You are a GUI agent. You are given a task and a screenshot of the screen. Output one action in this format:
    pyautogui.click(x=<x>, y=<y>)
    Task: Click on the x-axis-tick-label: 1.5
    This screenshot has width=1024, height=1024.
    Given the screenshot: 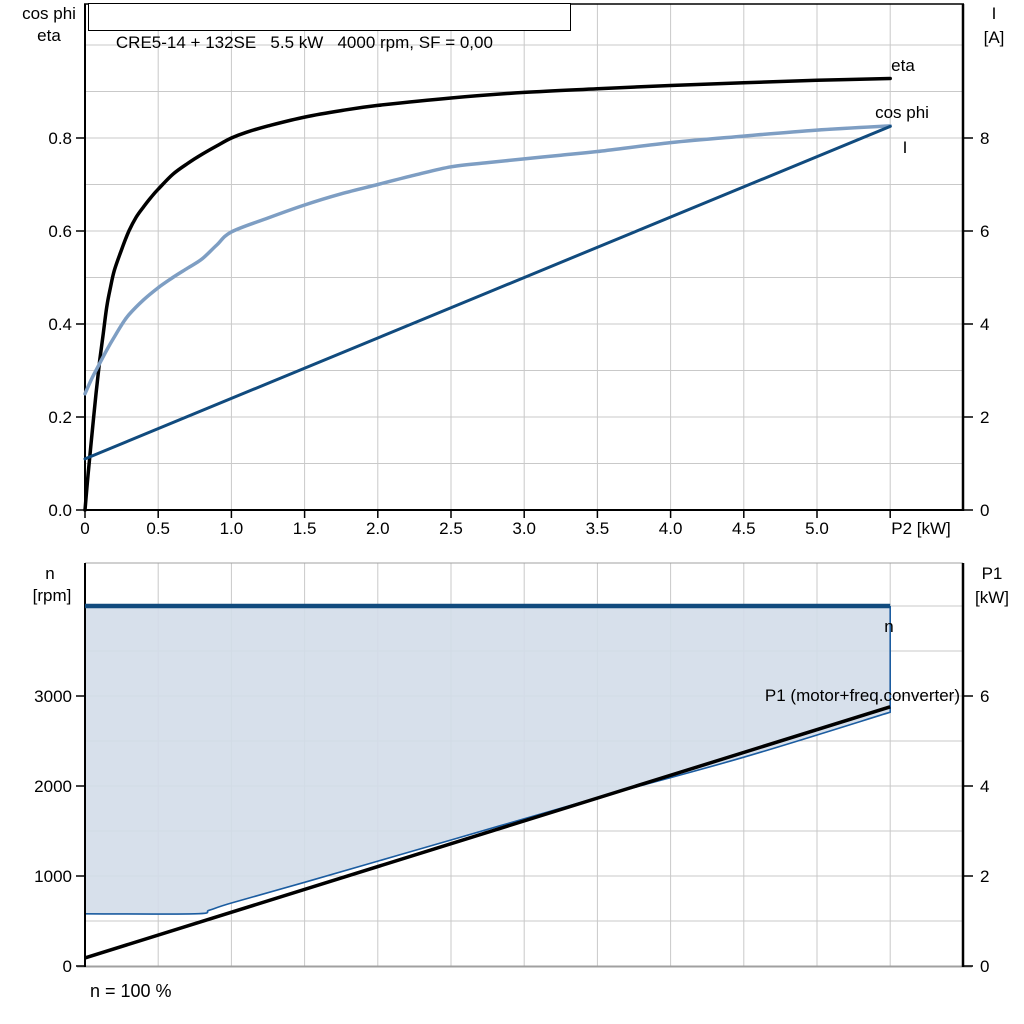 What is the action you would take?
    pyautogui.click(x=305, y=528)
    